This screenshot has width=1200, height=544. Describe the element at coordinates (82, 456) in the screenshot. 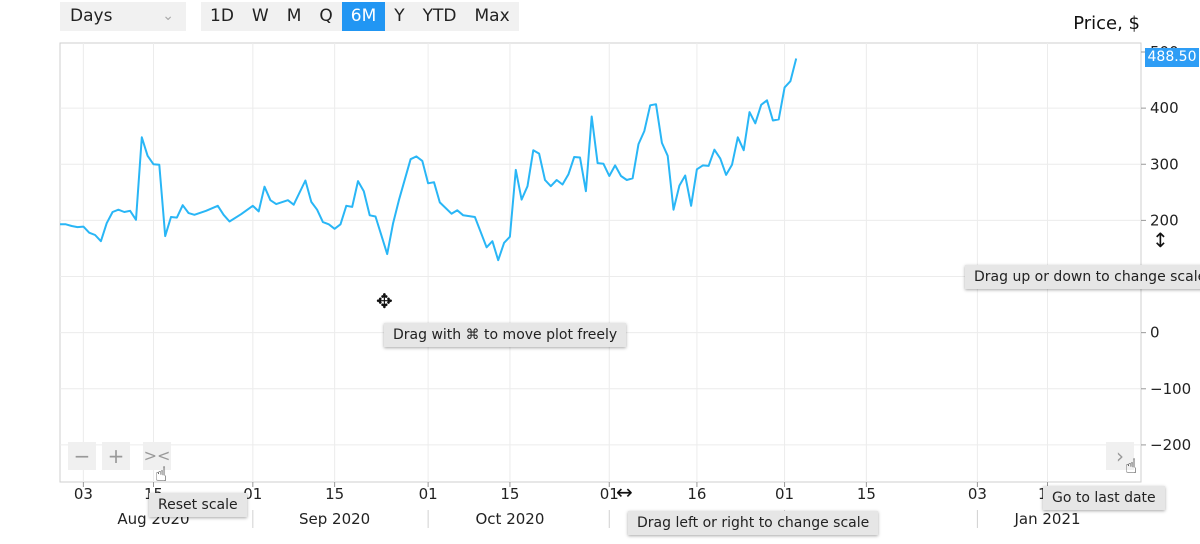

I see `zoom-out-button: −` at that location.